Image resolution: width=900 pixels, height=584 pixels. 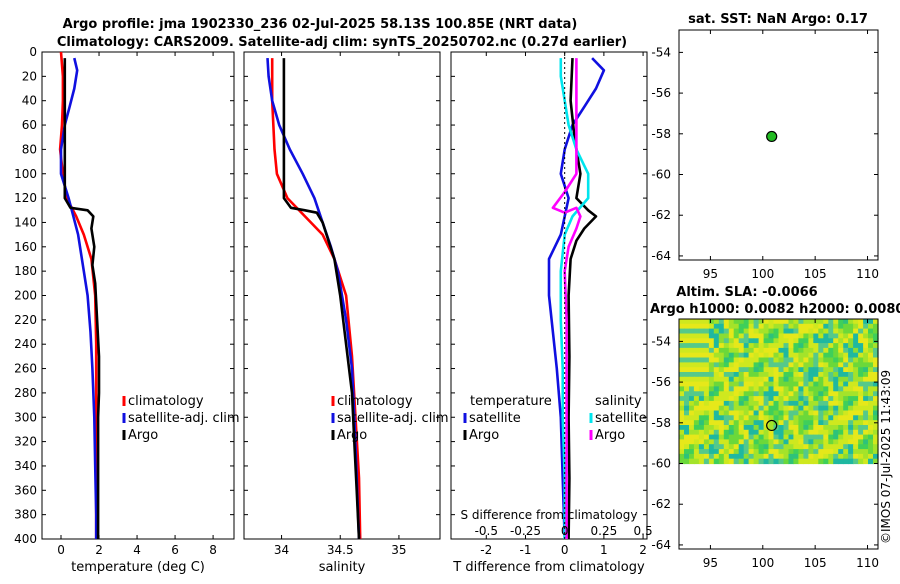 What do you see at coordinates (213, 550) in the screenshot?
I see `x-tick-label: 8` at bounding box center [213, 550].